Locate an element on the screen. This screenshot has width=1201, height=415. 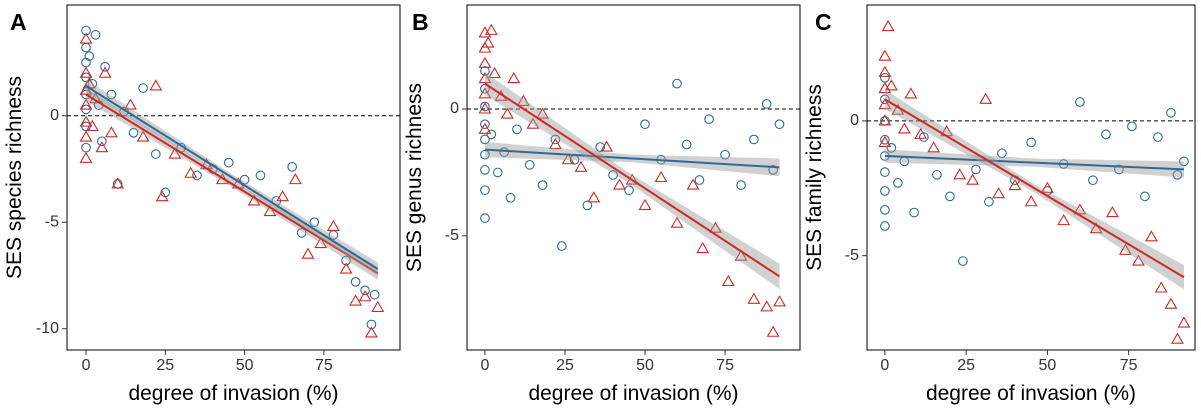
x-tick-label: 50 is located at coordinates (645, 365).